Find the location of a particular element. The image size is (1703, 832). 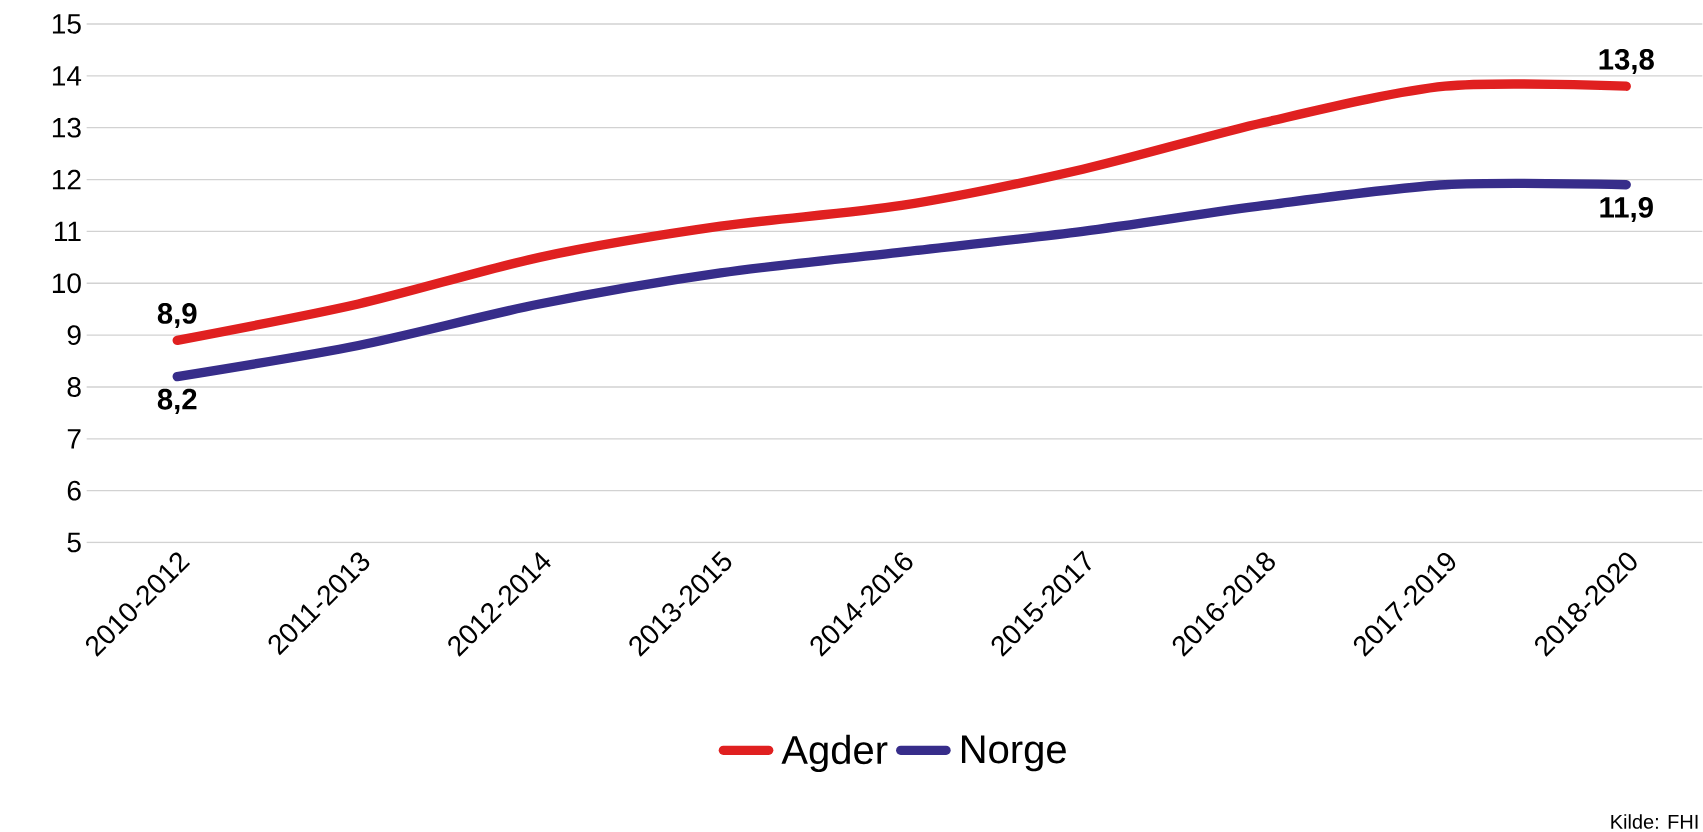

y-tick-label: 7 is located at coordinates (74, 439).